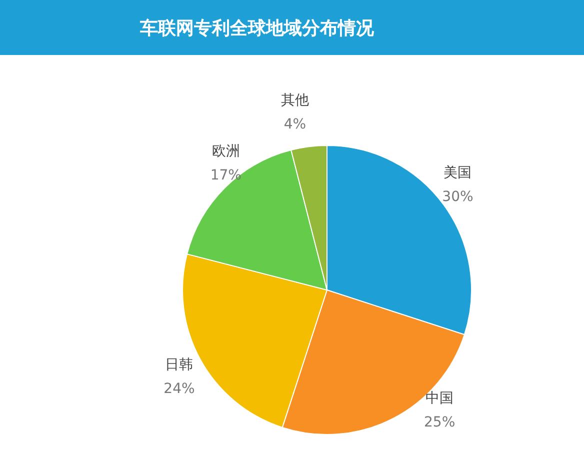  Describe the element at coordinates (179, 389) in the screenshot. I see `data-label: 24%` at that location.